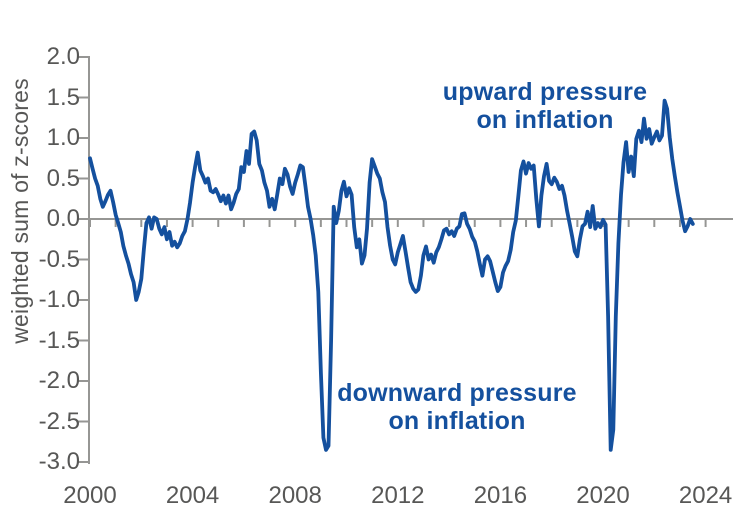  I want to click on y-tick-label: 0.5, so click(63, 178).